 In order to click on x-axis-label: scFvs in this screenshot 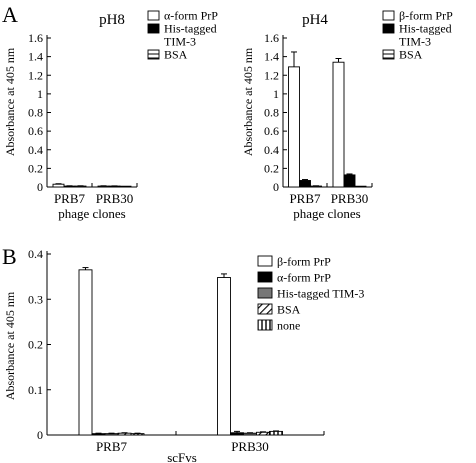, I will do `click(182, 456)`.